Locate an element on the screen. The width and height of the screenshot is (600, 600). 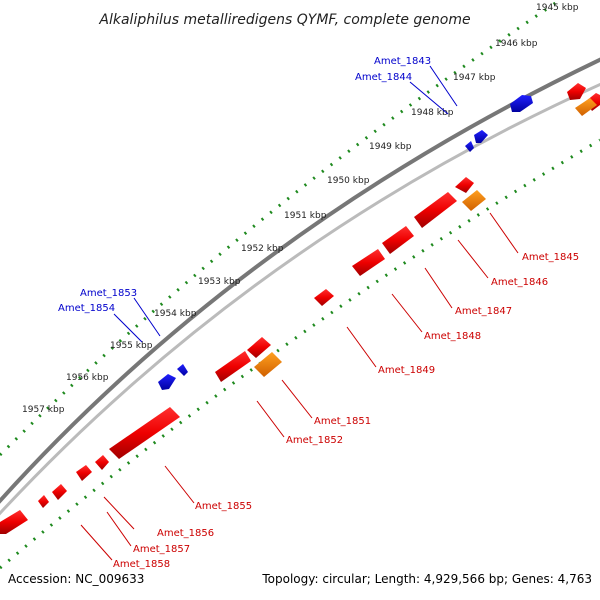
gene-label-amet-1855: Amet_1855 is located at coordinates (223, 506).